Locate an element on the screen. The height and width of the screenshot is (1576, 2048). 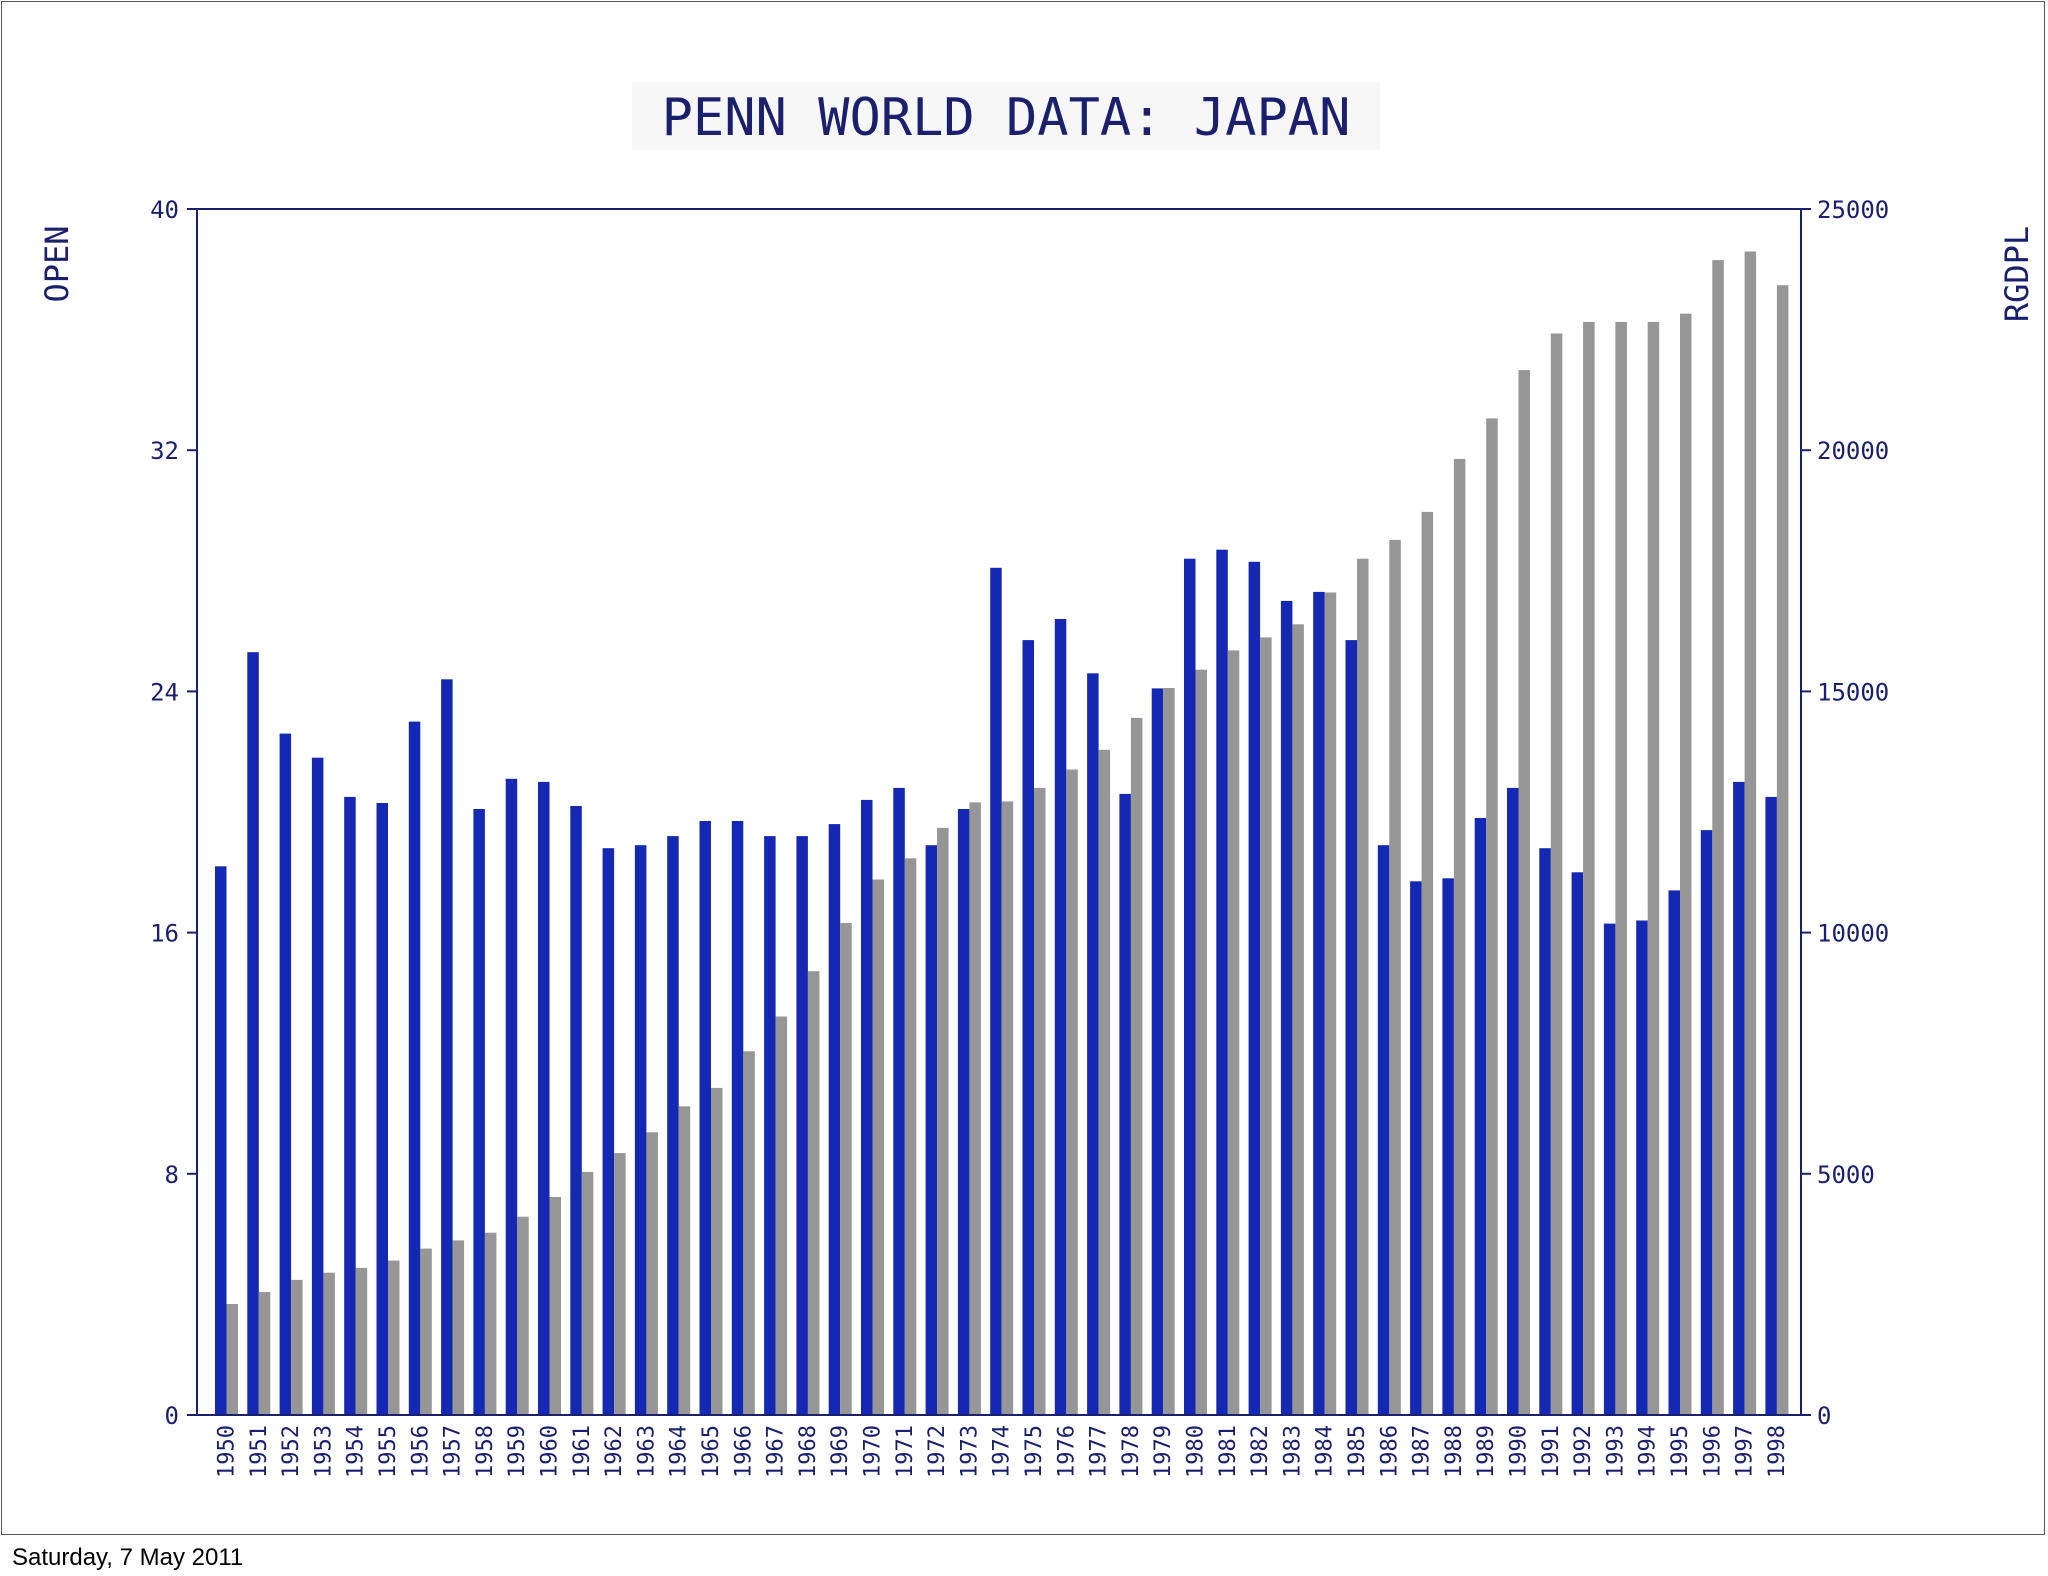
x-tick-label-1971: 1971 is located at coordinates (905, 1451).